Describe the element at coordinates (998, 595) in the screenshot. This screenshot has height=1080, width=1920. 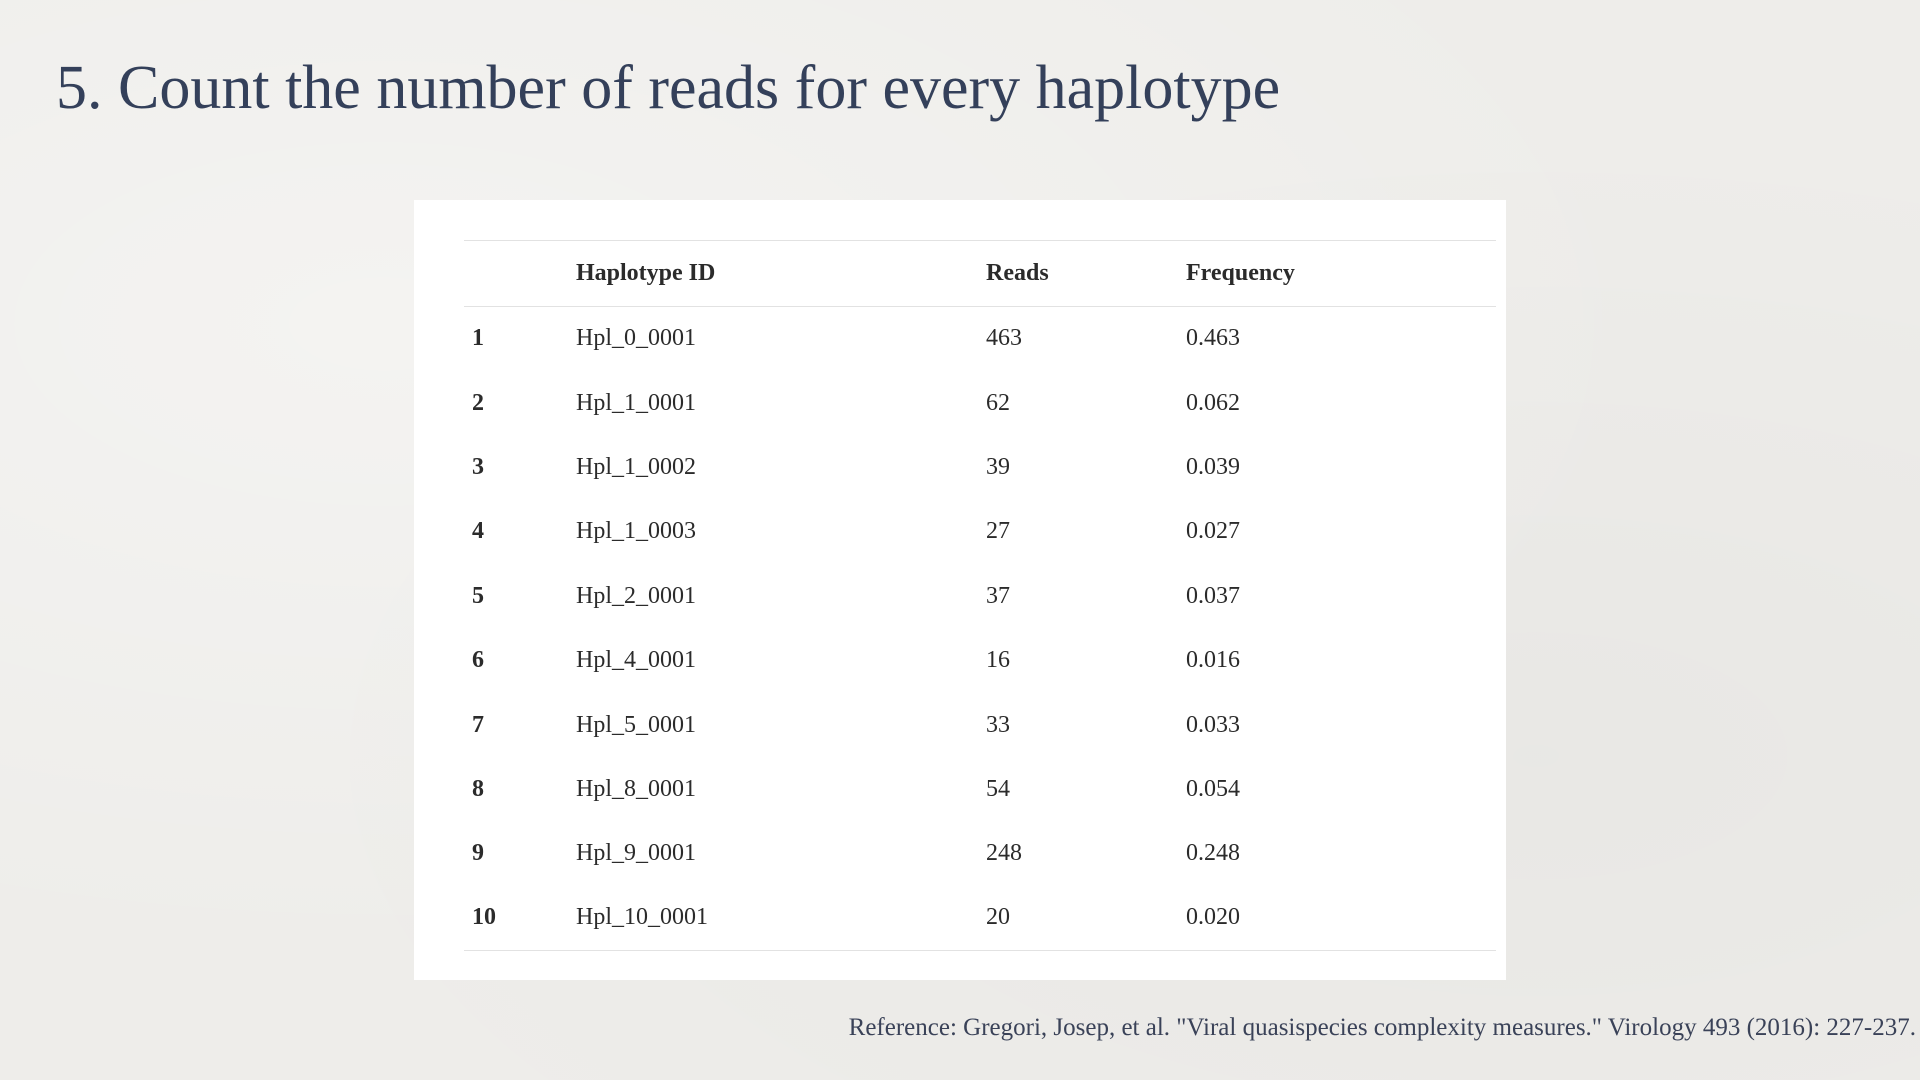
I see `row-reads: 37` at that location.